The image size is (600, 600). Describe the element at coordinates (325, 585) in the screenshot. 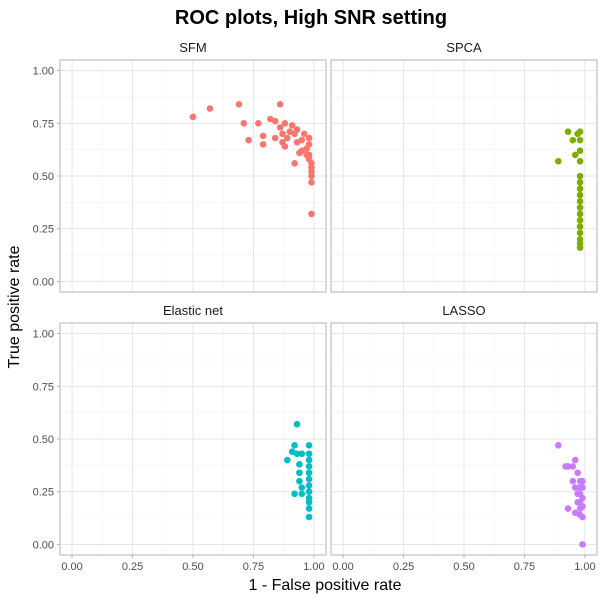

I see `x-axis-label: 1 - False positive rate` at that location.